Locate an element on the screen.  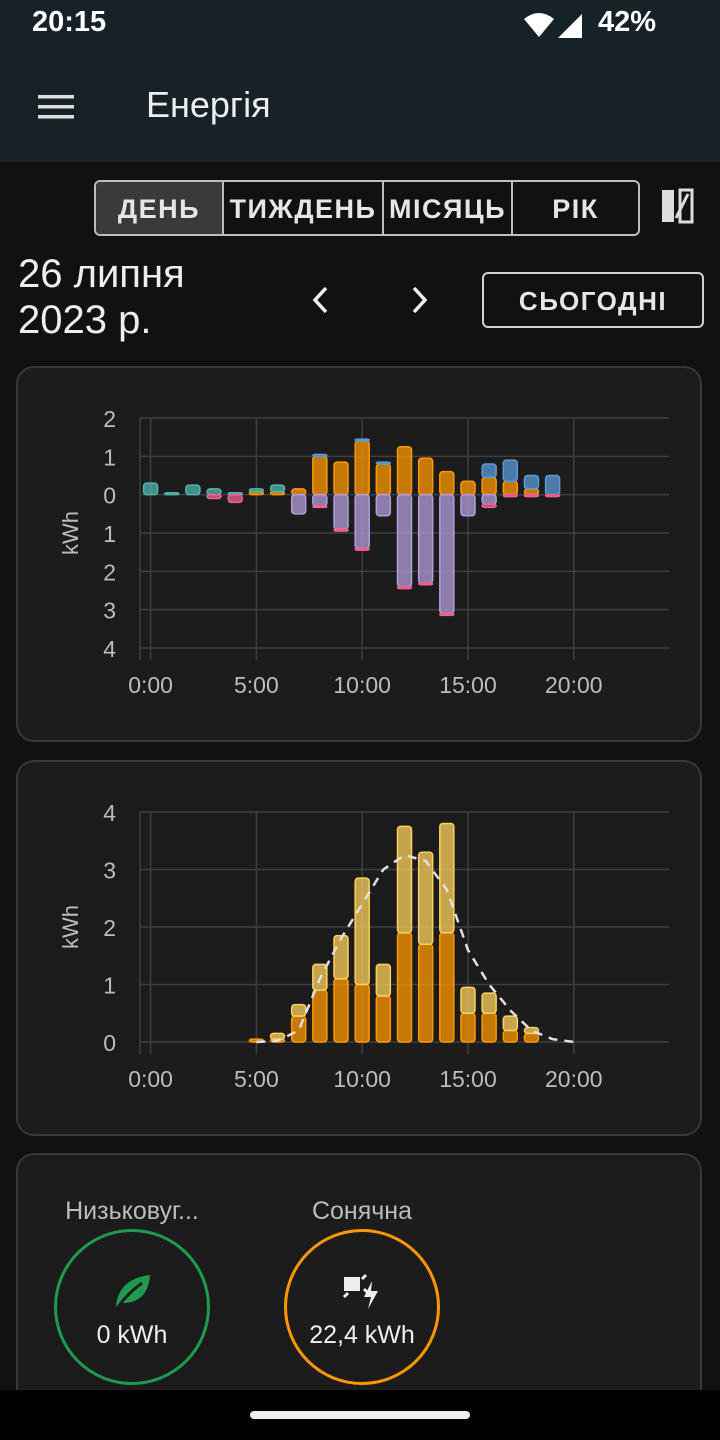
compare-button is located at coordinates (677, 206).